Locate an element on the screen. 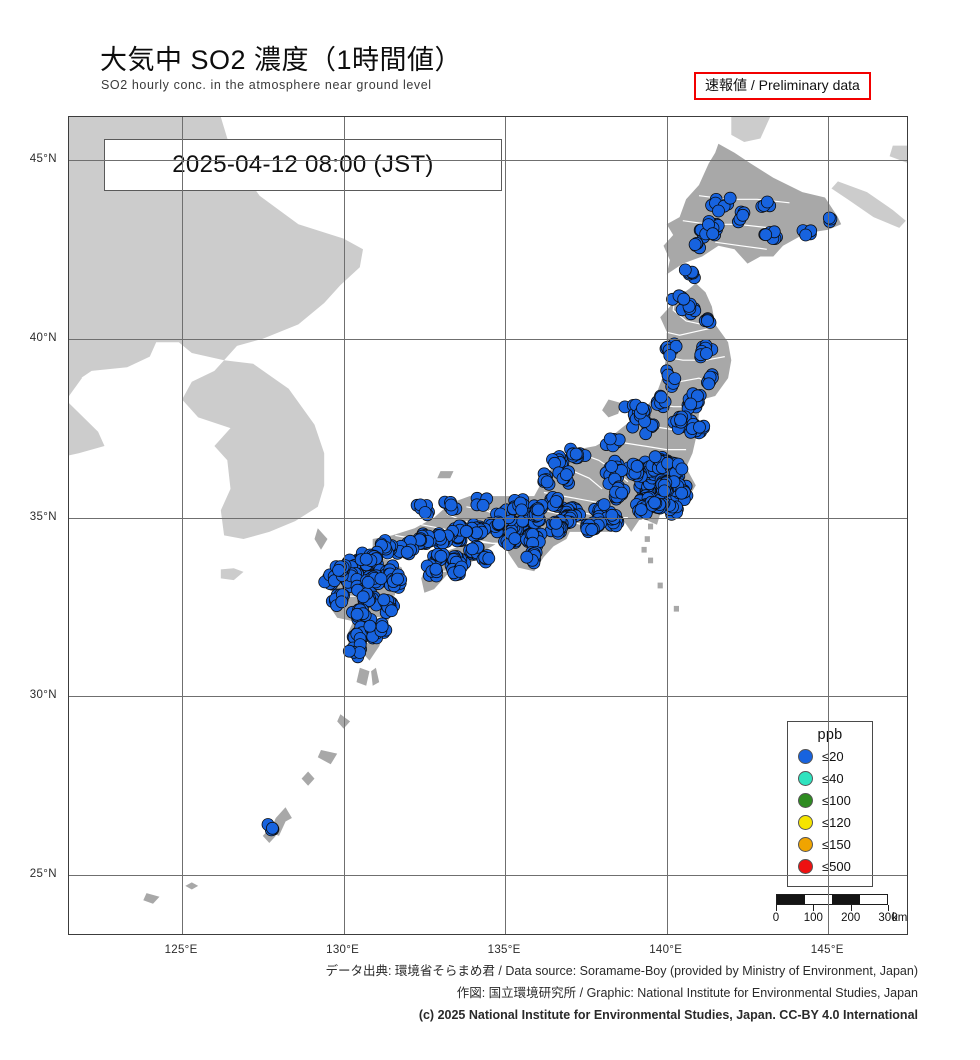 The height and width of the screenshot is (1060, 980). scale-label: 100 is located at coordinates (813, 918).